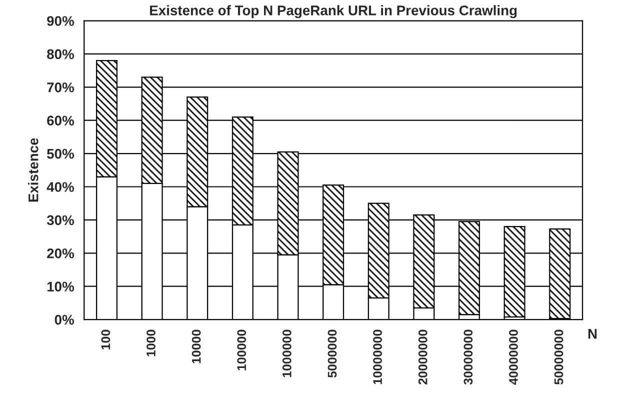 The width and height of the screenshot is (623, 415). Describe the element at coordinates (60, 54) in the screenshot. I see `y-tick-label: 80%` at that location.